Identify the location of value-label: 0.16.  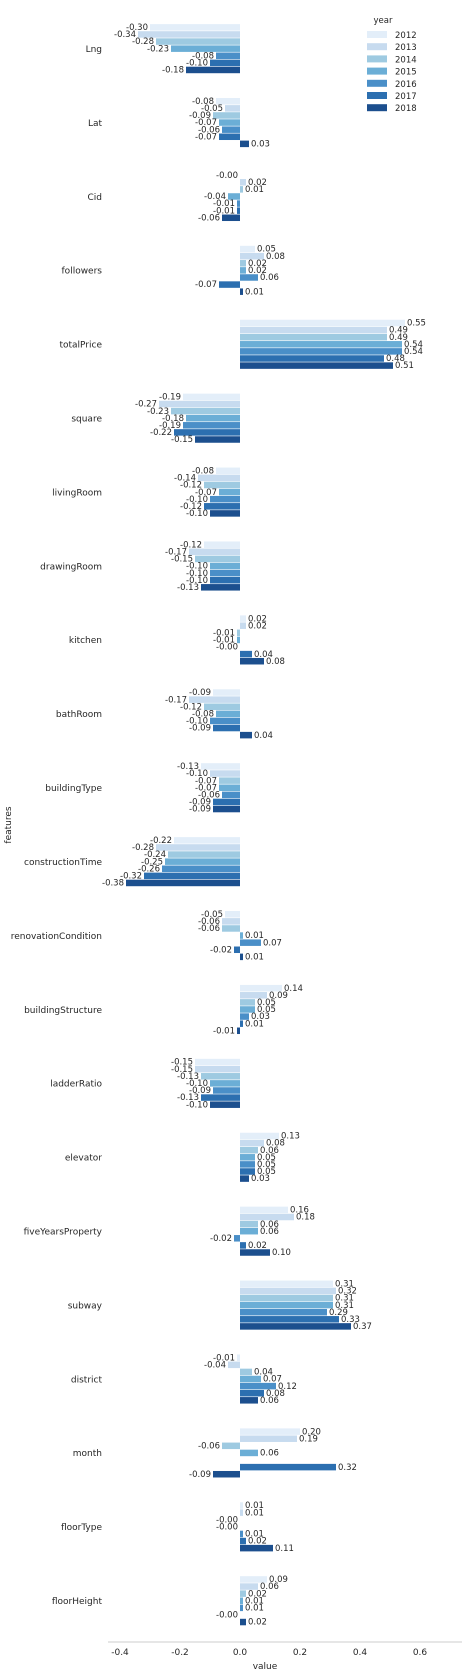
(299, 1211).